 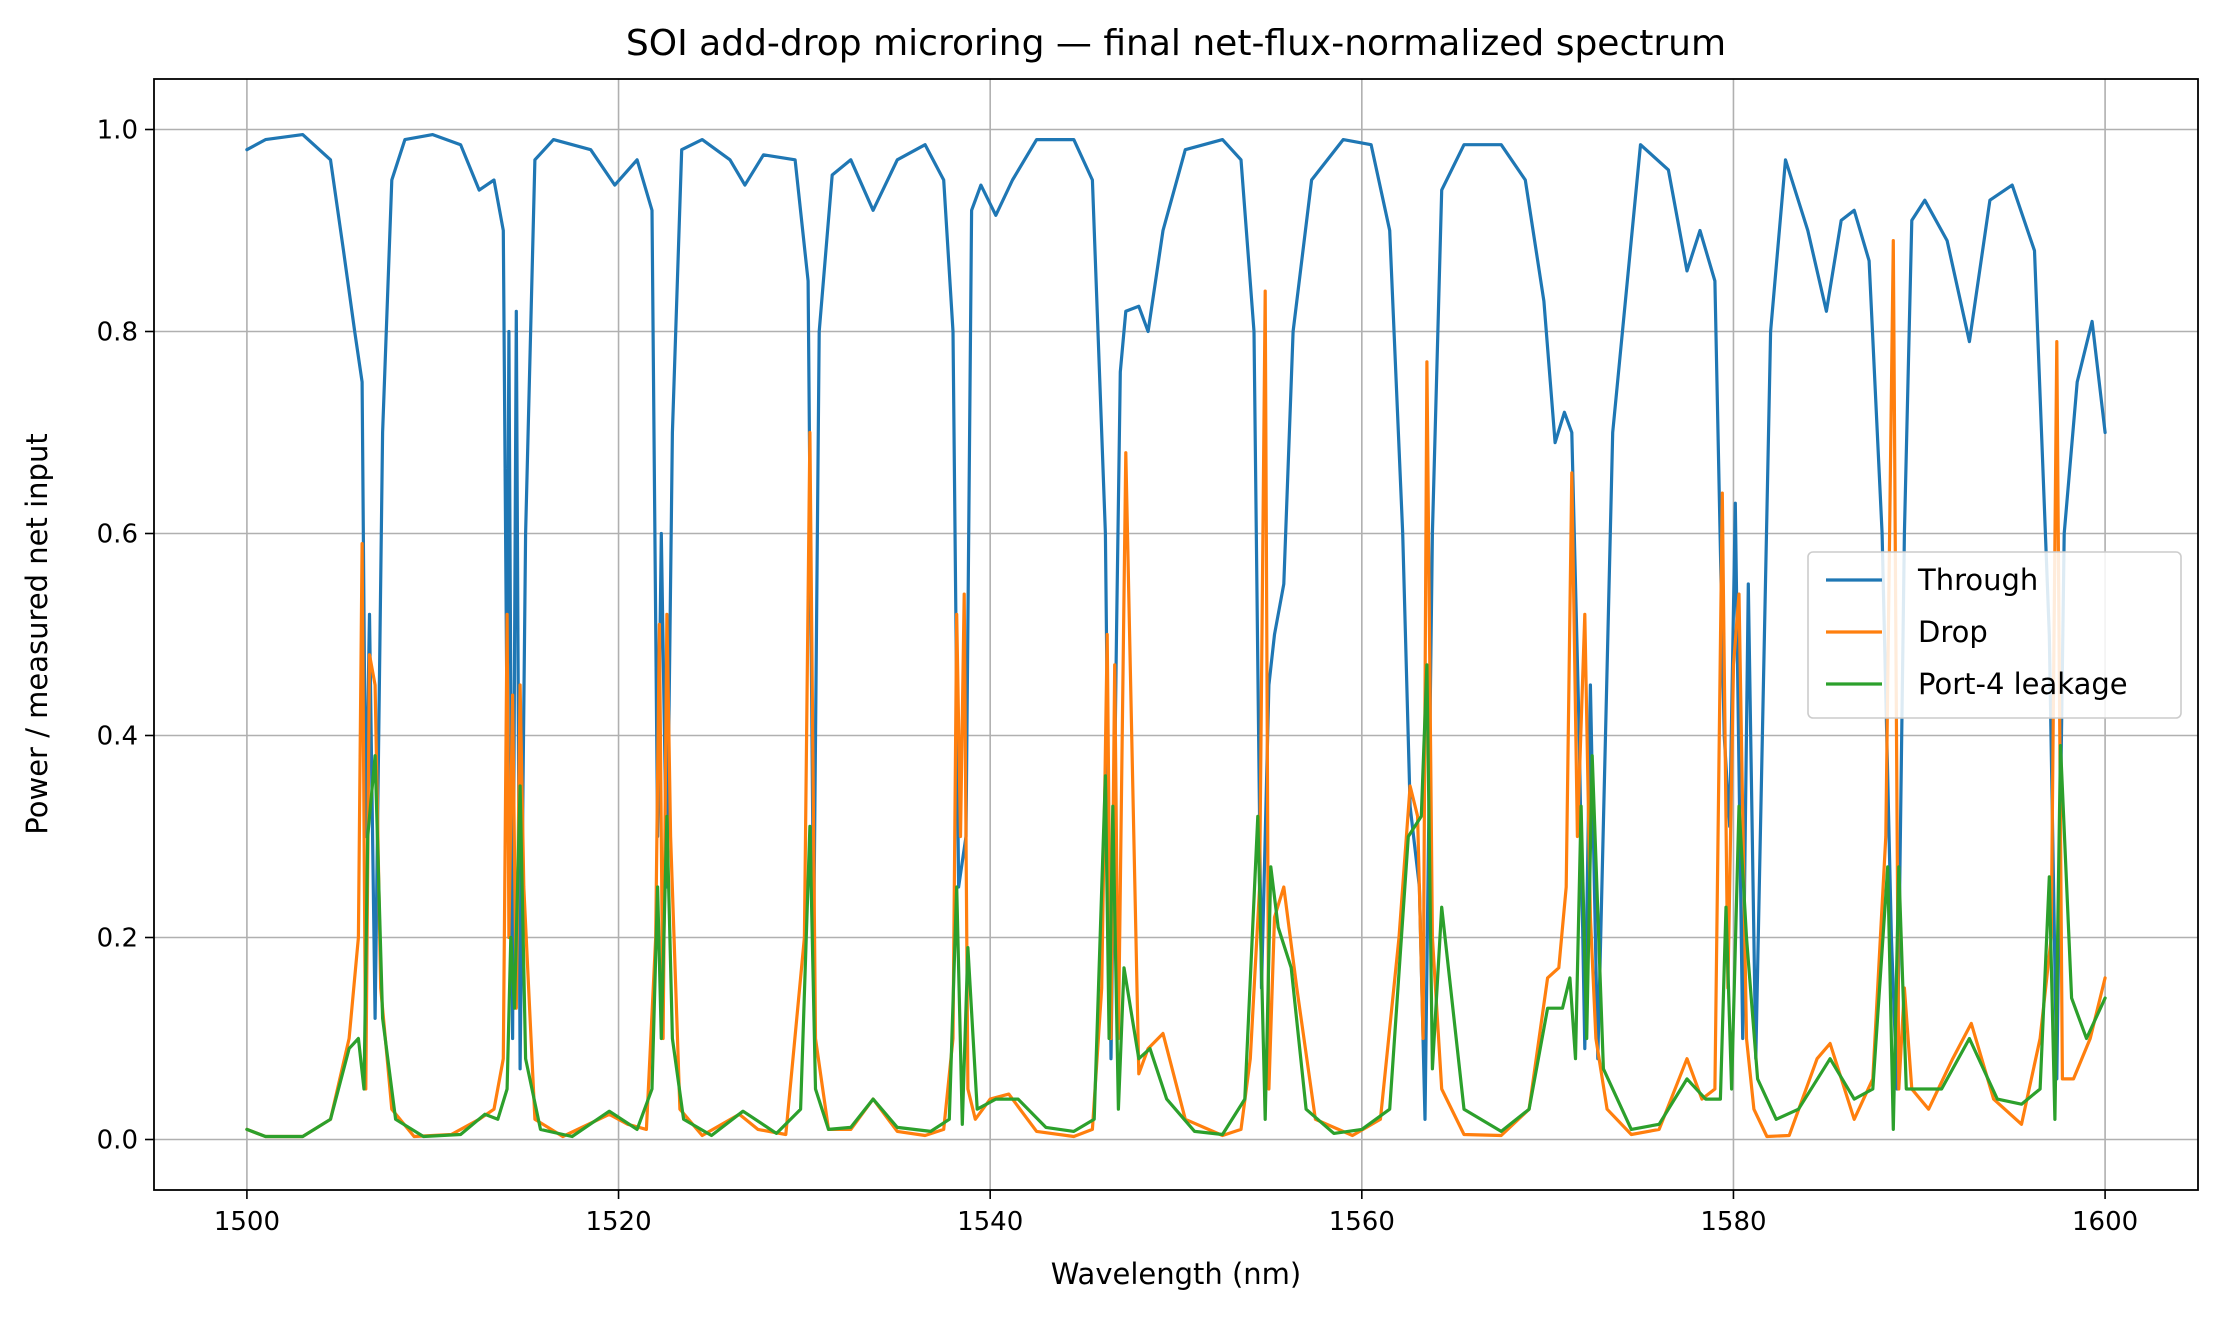 What do you see at coordinates (1953, 632) in the screenshot?
I see `legend-label-drop: Drop` at bounding box center [1953, 632].